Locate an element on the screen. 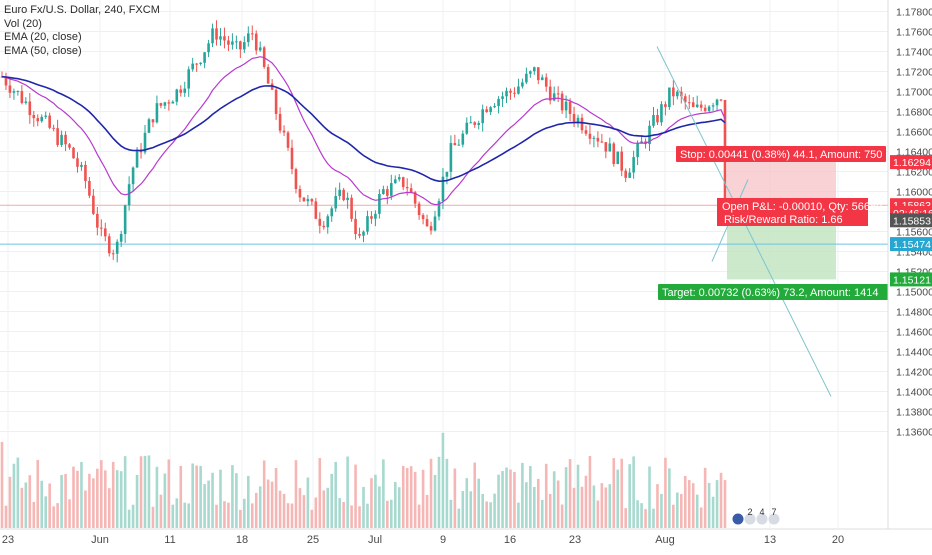 Image resolution: width=932 pixels, height=555 pixels. price-tag: 1.15853 is located at coordinates (911, 220).